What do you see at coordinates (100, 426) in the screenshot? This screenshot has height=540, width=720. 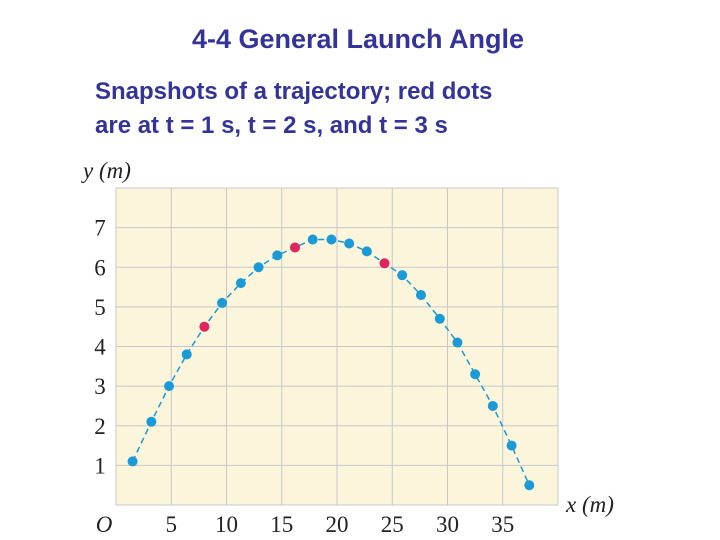 I see `y-tick-label: 2` at bounding box center [100, 426].